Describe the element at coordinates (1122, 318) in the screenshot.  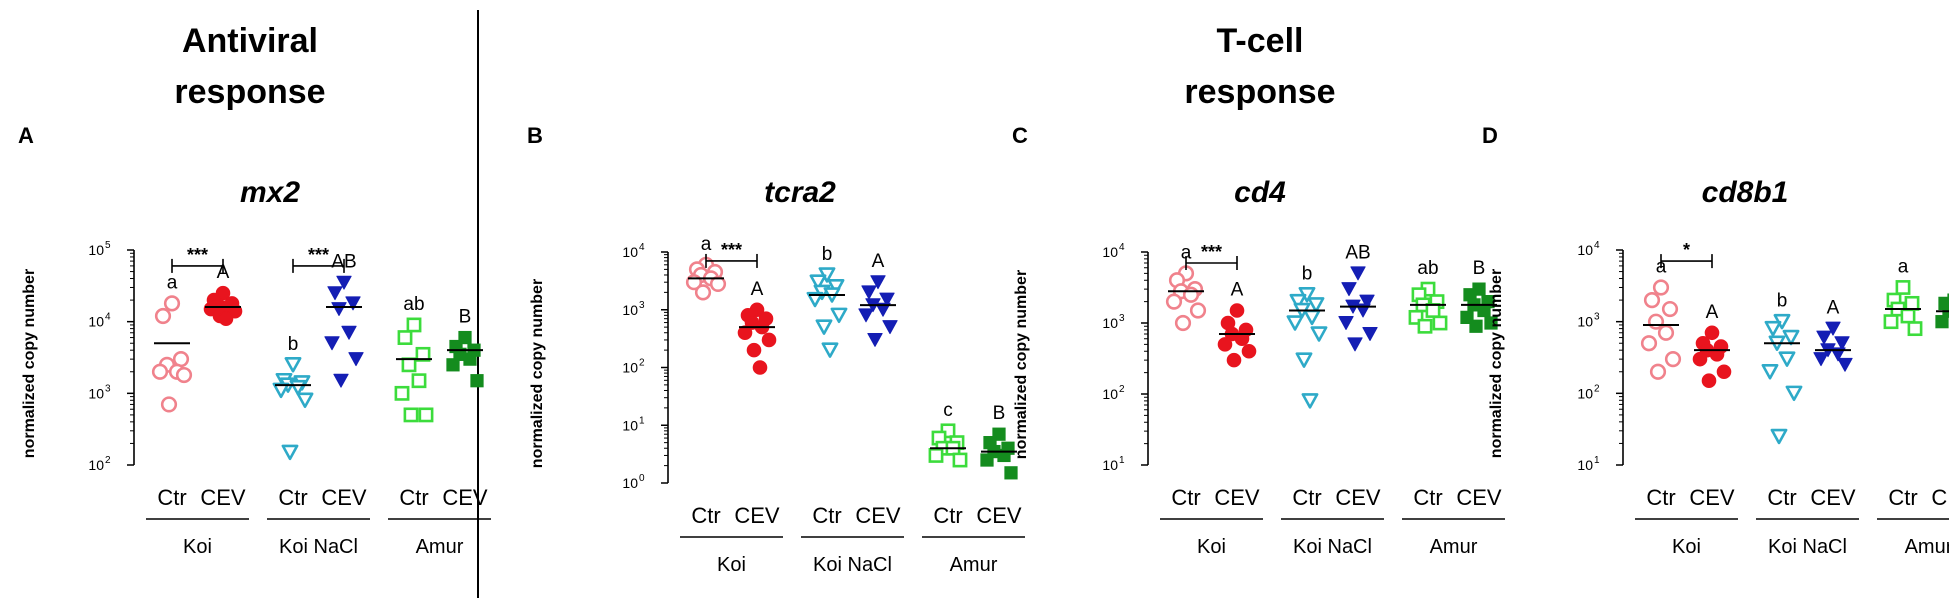
I see `y-tick-exponent: 3` at that location.